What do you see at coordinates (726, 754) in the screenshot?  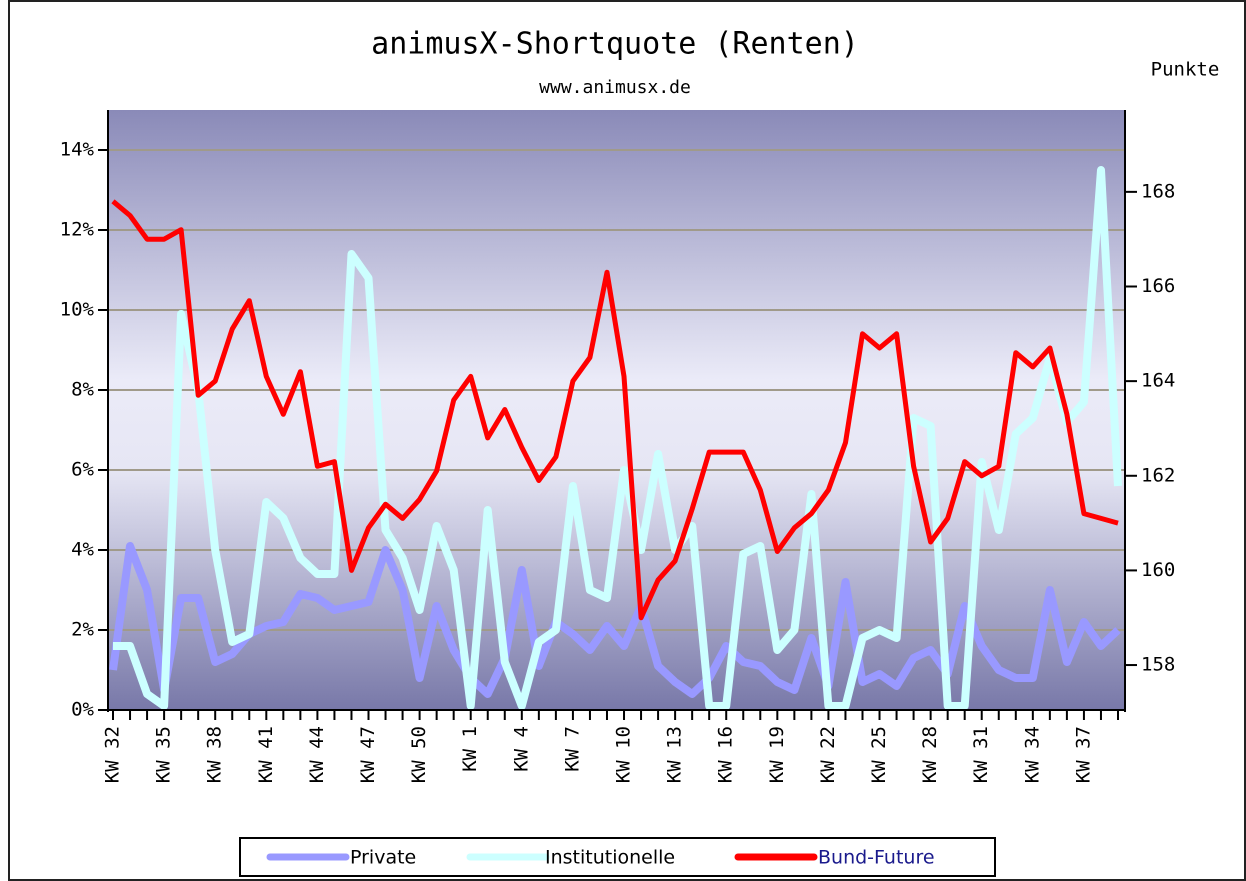 I see `x-tick-label: KW 16` at bounding box center [726, 754].